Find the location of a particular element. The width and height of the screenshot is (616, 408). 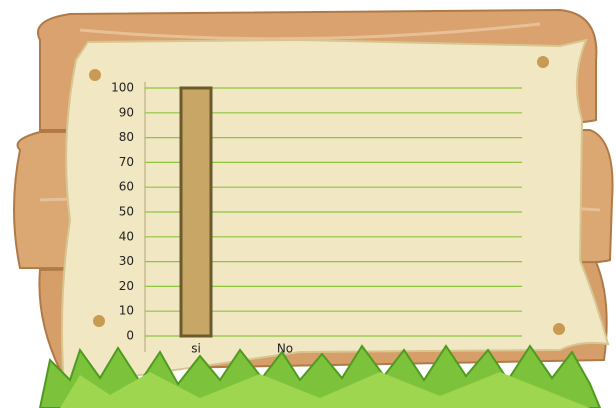

grass-front is located at coordinates (325, 390).